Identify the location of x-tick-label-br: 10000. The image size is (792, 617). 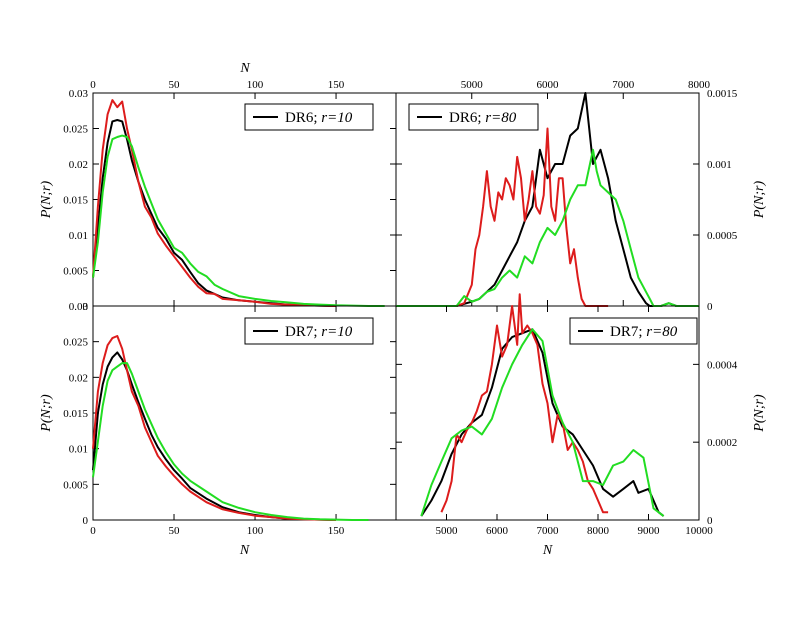
(699, 531).